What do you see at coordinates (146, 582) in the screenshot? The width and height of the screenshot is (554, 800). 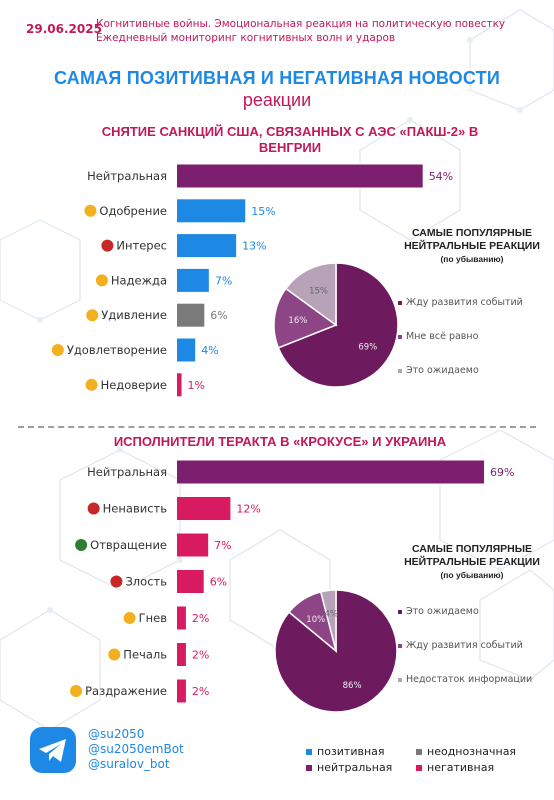 I see `category-label: Злость` at bounding box center [146, 582].